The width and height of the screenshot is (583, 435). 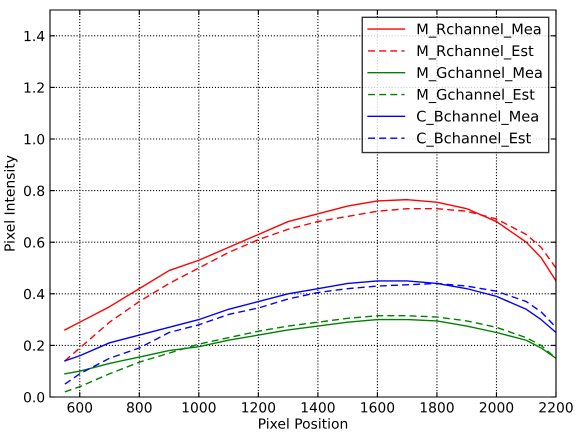 What do you see at coordinates (199, 407) in the screenshot?
I see `x-tick-label: 1000` at bounding box center [199, 407].